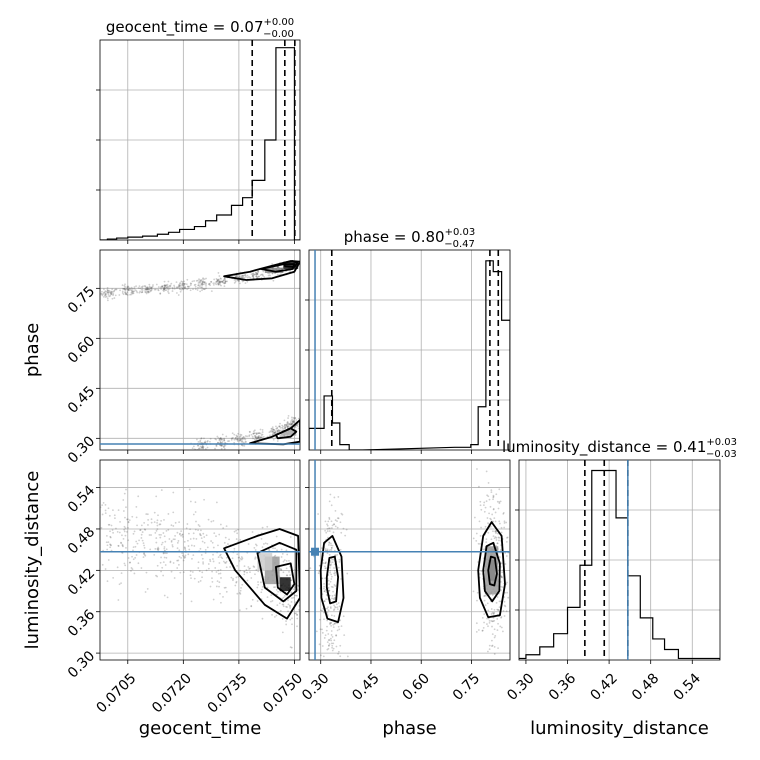 The image size is (760, 760). I want to click on y-tick-label: 0.36, so click(81, 623).